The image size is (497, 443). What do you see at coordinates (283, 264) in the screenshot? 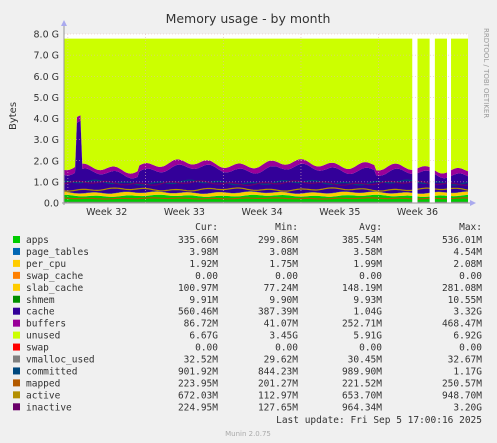
I see `legend-min-value: 1.75M` at bounding box center [283, 264].